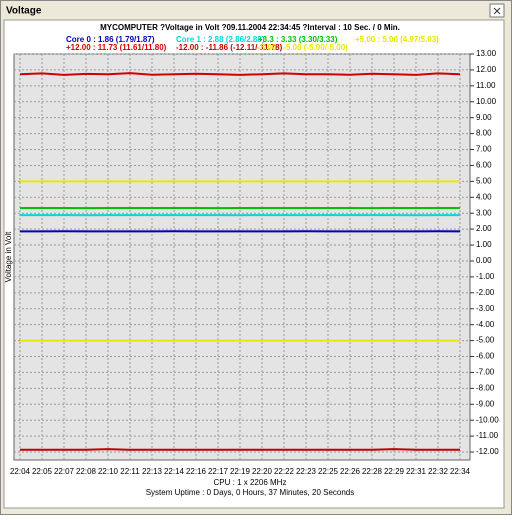 The image size is (512, 520). Describe the element at coordinates (486, 69) in the screenshot. I see `y-tick-label: 12.00` at that location.